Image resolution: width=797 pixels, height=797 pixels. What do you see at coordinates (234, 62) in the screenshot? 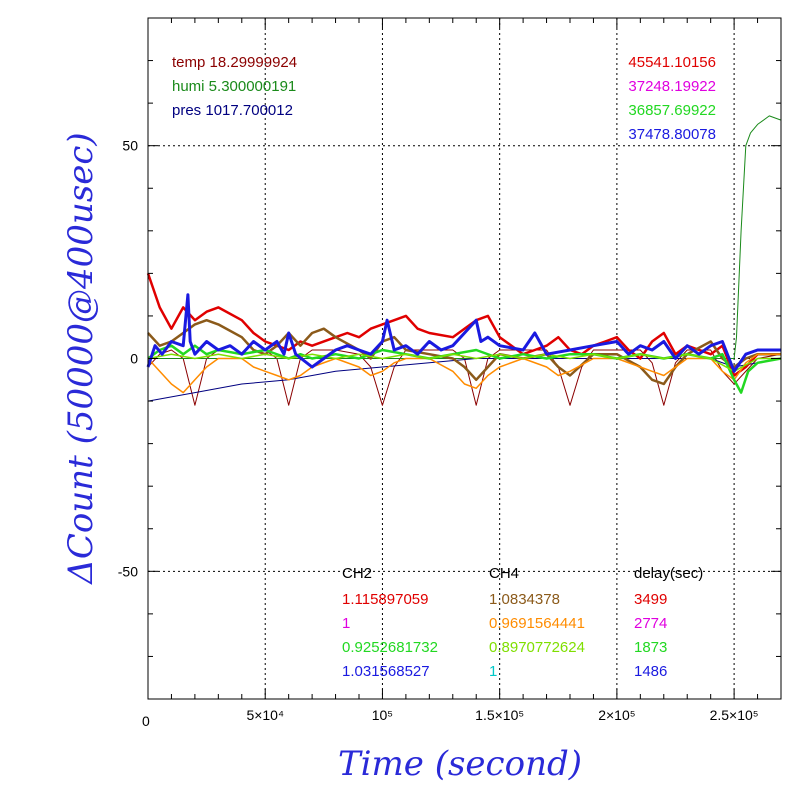
I see `env-legend-entry: temp 18.29999924` at bounding box center [234, 62].